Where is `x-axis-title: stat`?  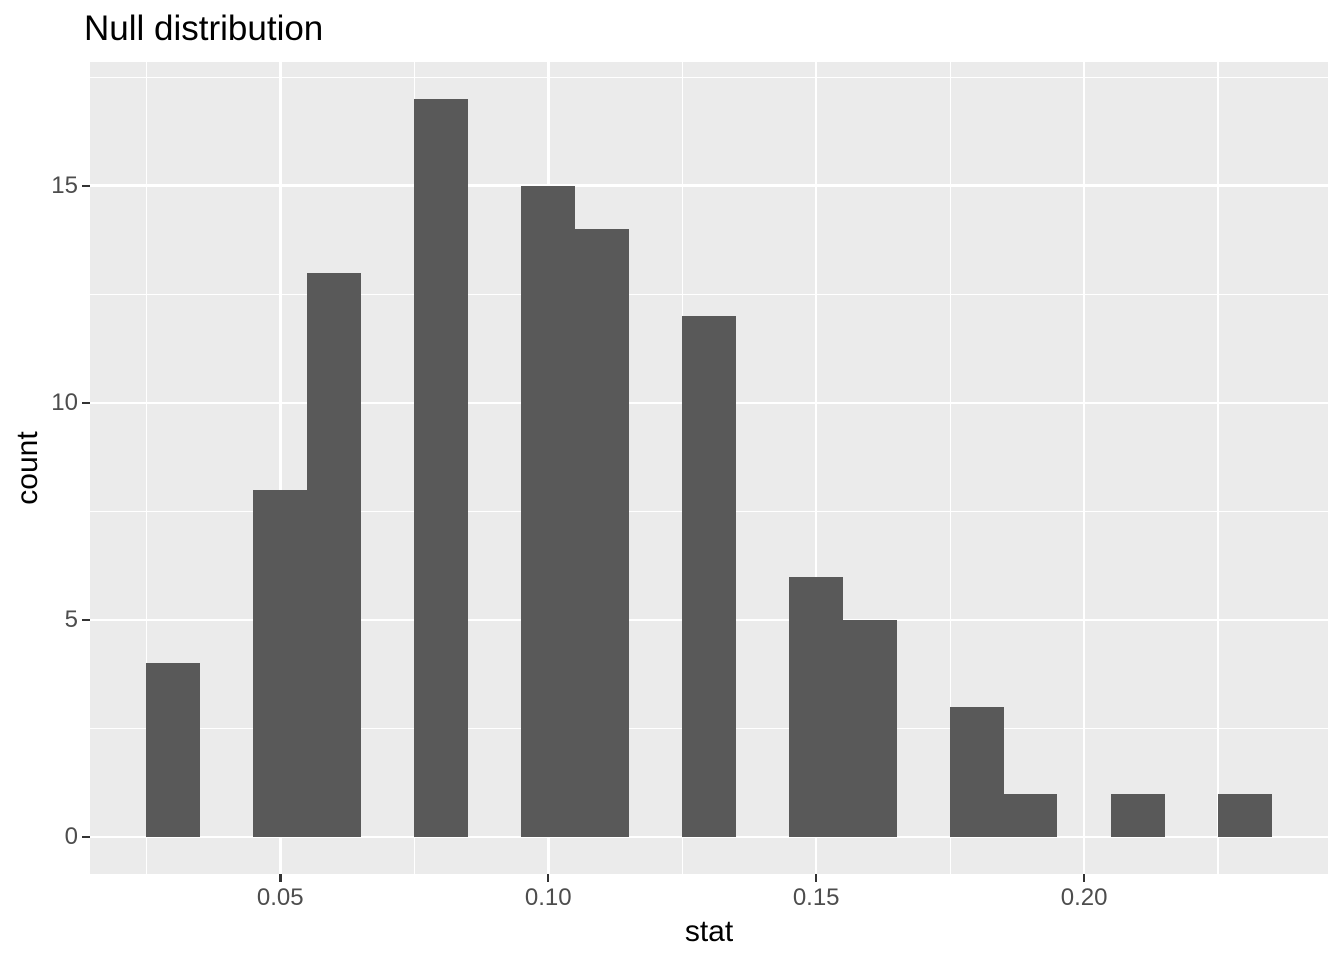
x-axis-title: stat is located at coordinates (709, 931).